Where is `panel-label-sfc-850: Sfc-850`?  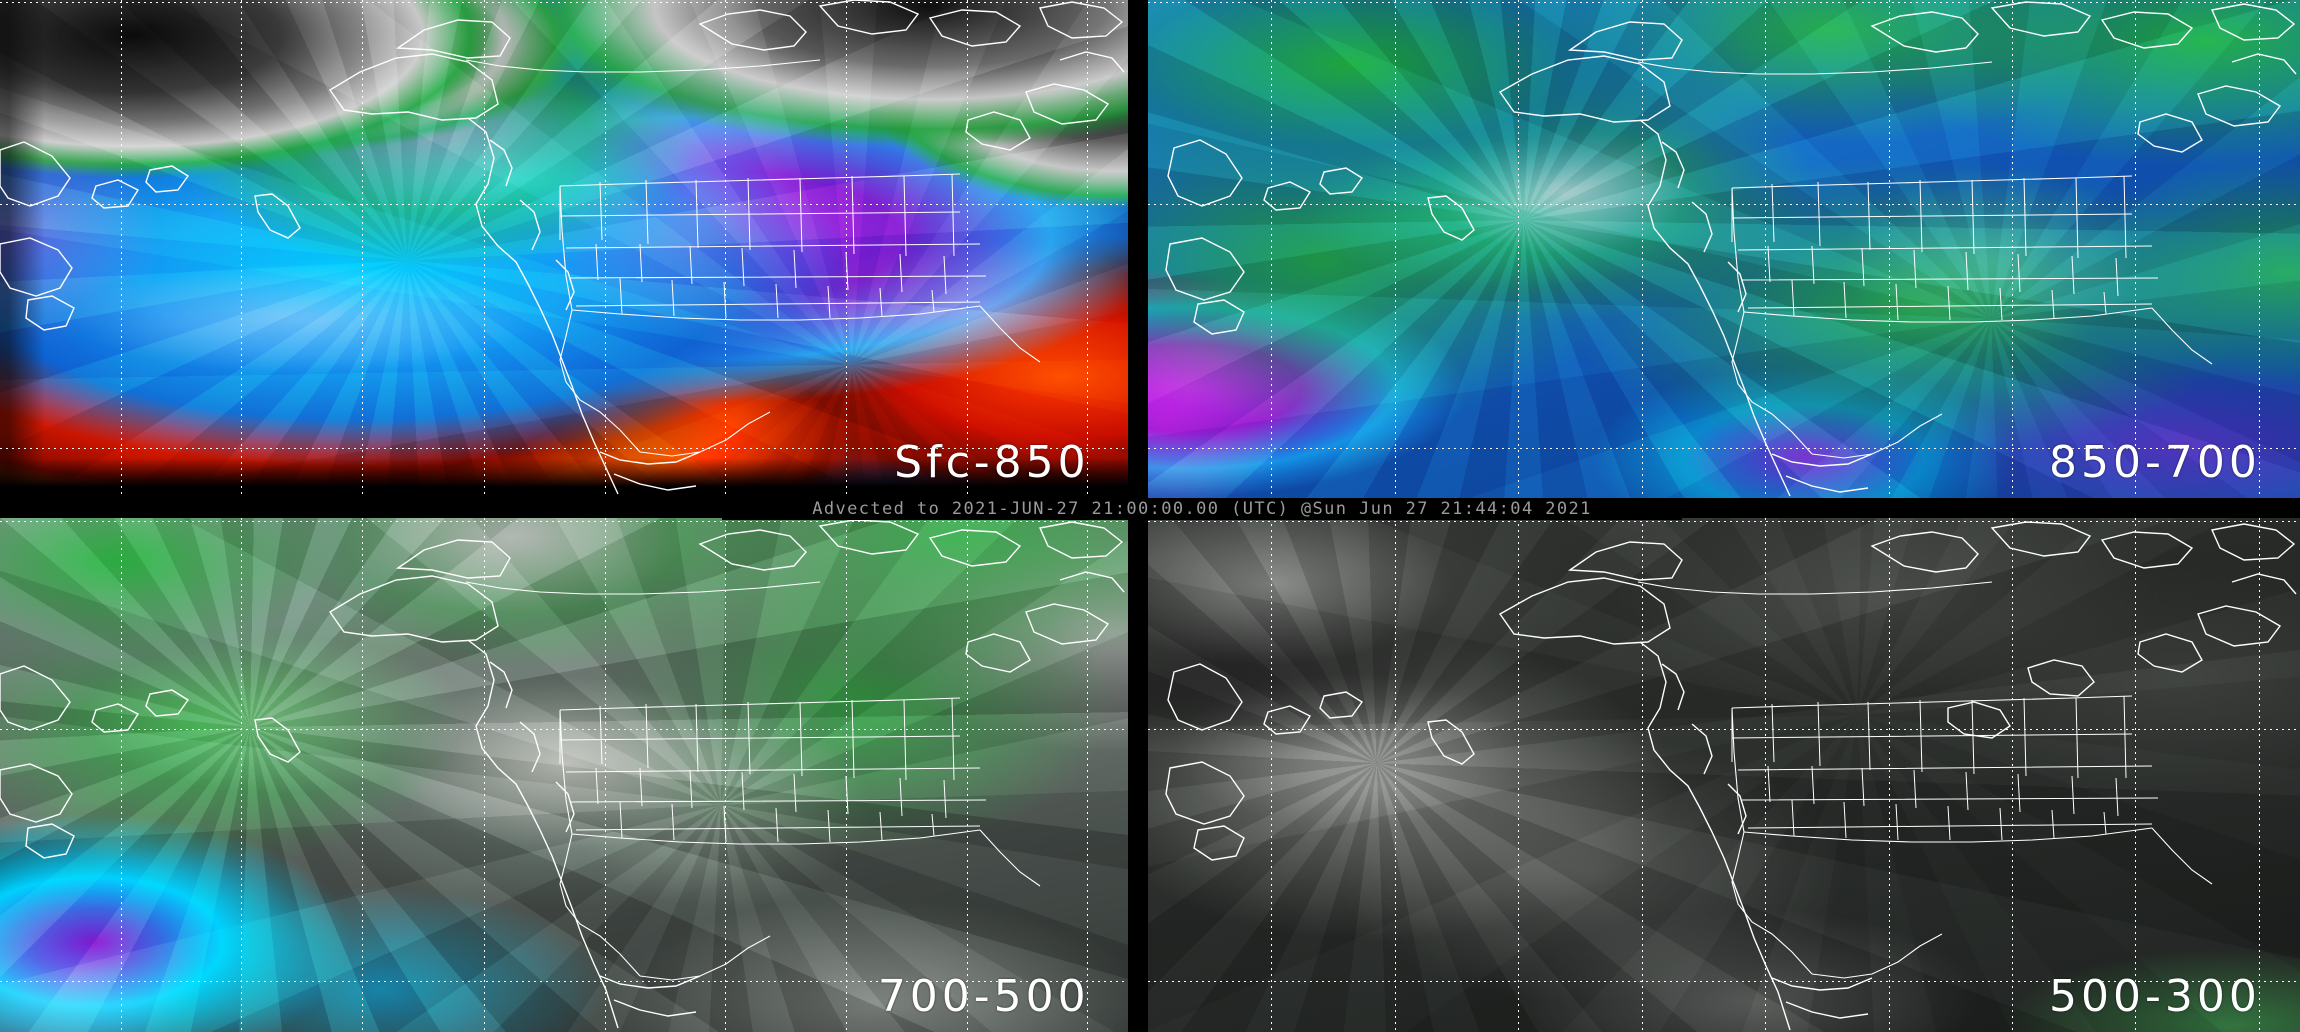 panel-label-sfc-850: Sfc-850 is located at coordinates (992, 463).